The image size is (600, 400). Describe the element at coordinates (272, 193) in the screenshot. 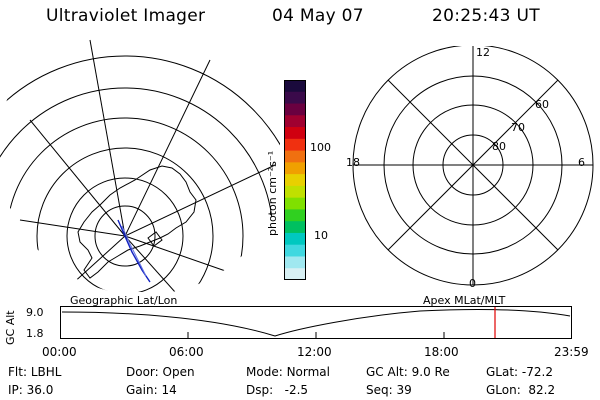

I see `colorbar-unit-label: photon cm⁻²s⁻¹` at that location.